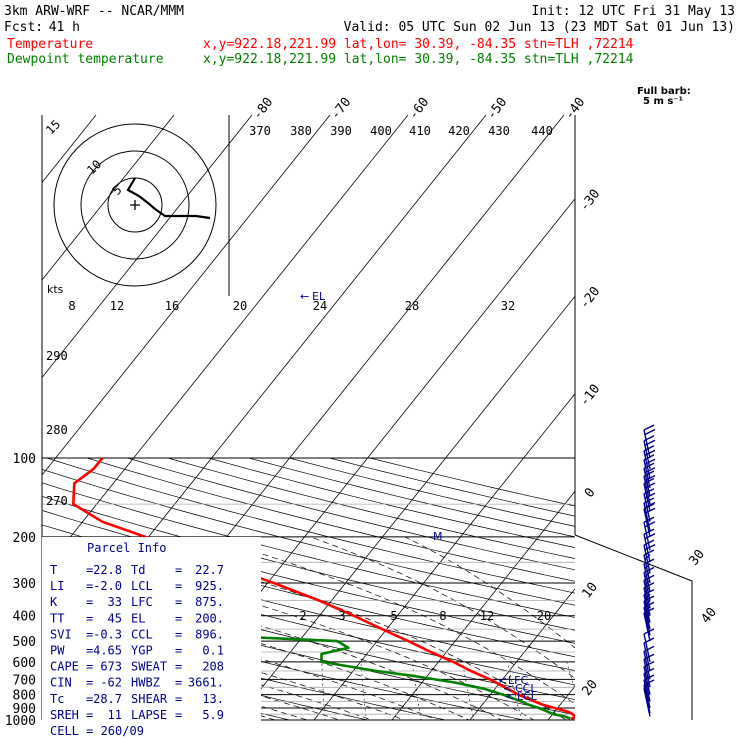 The width and height of the screenshot is (740, 740). What do you see at coordinates (206, 683) in the screenshot?
I see `parcel-value: 3661.` at bounding box center [206, 683].